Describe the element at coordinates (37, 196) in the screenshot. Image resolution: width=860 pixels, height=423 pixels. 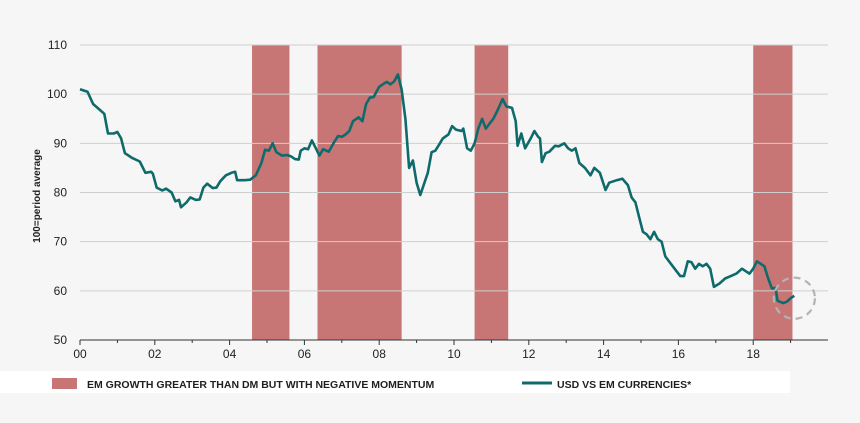
I see `y-axis-label: 100=period average` at that location.